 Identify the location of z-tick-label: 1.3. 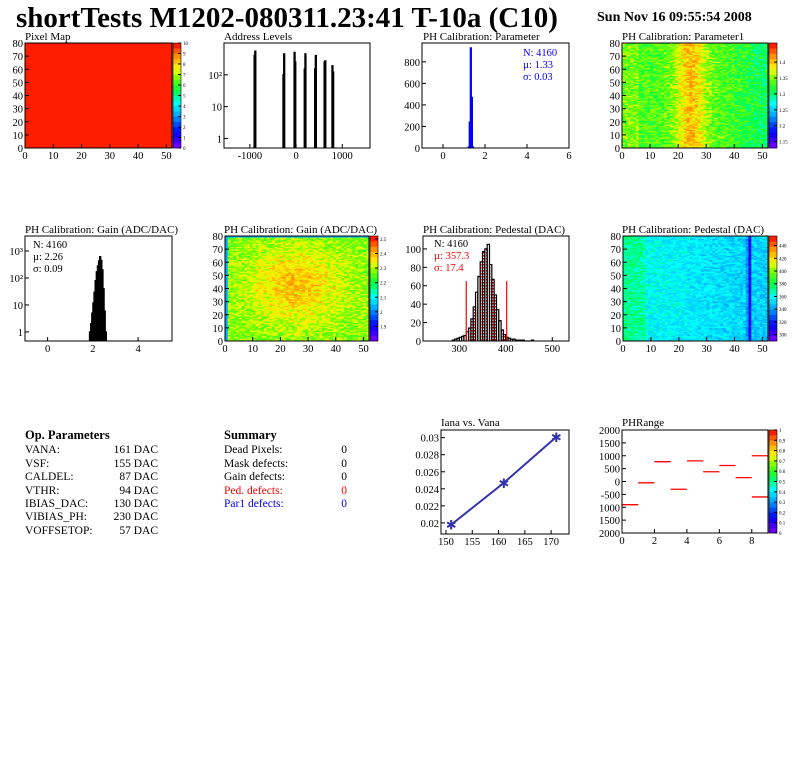
(782, 95).